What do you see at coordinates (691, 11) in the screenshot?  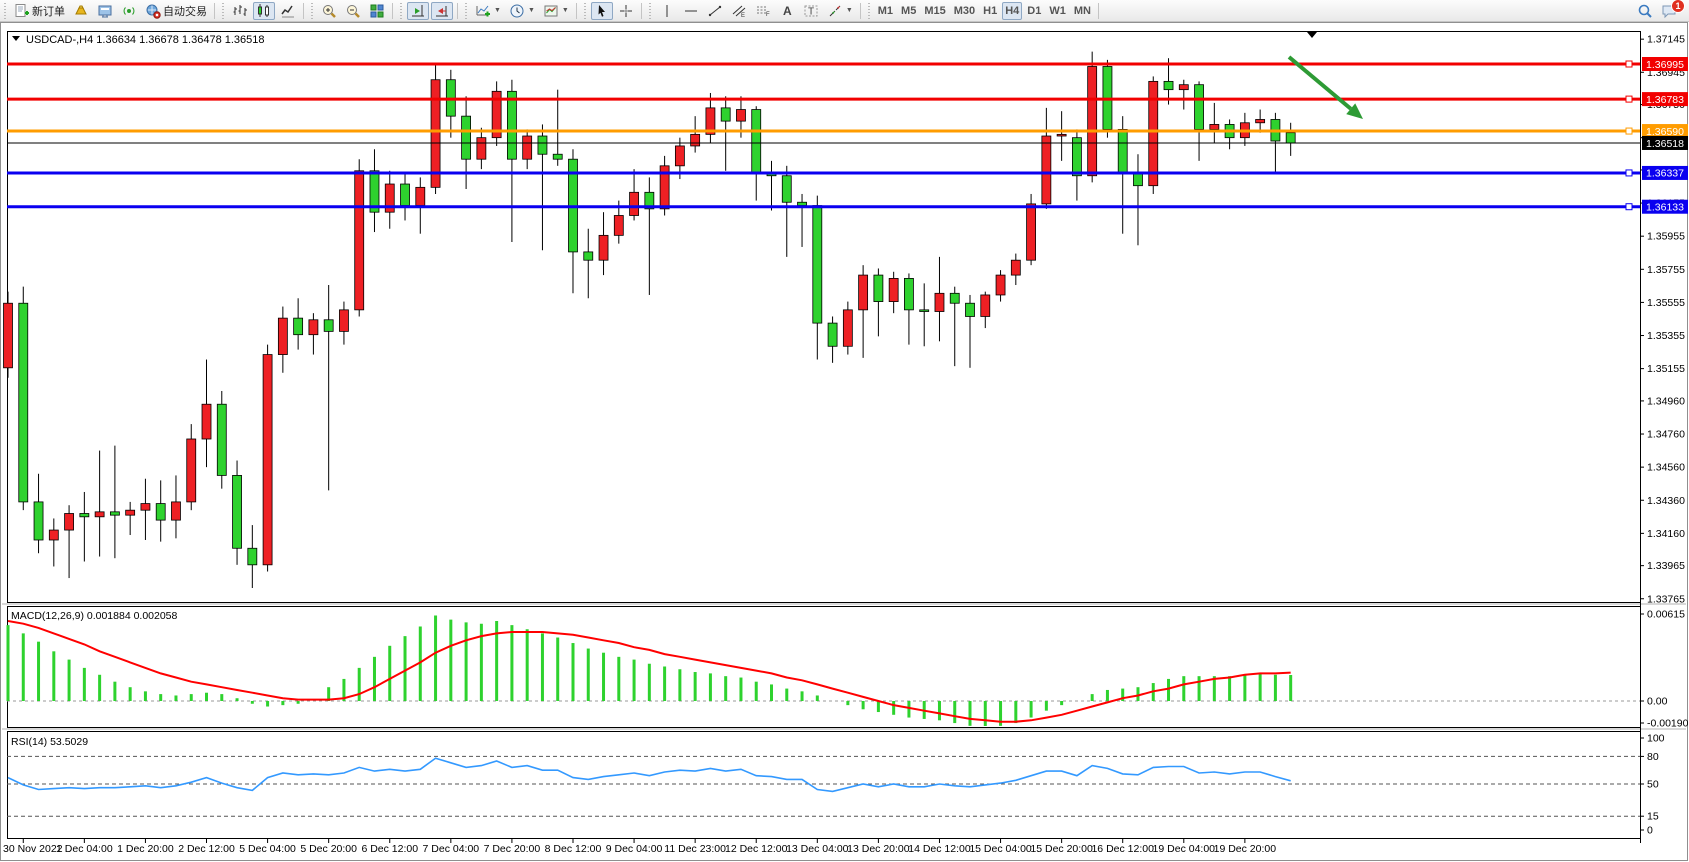 I see `horizontal-line-button` at bounding box center [691, 11].